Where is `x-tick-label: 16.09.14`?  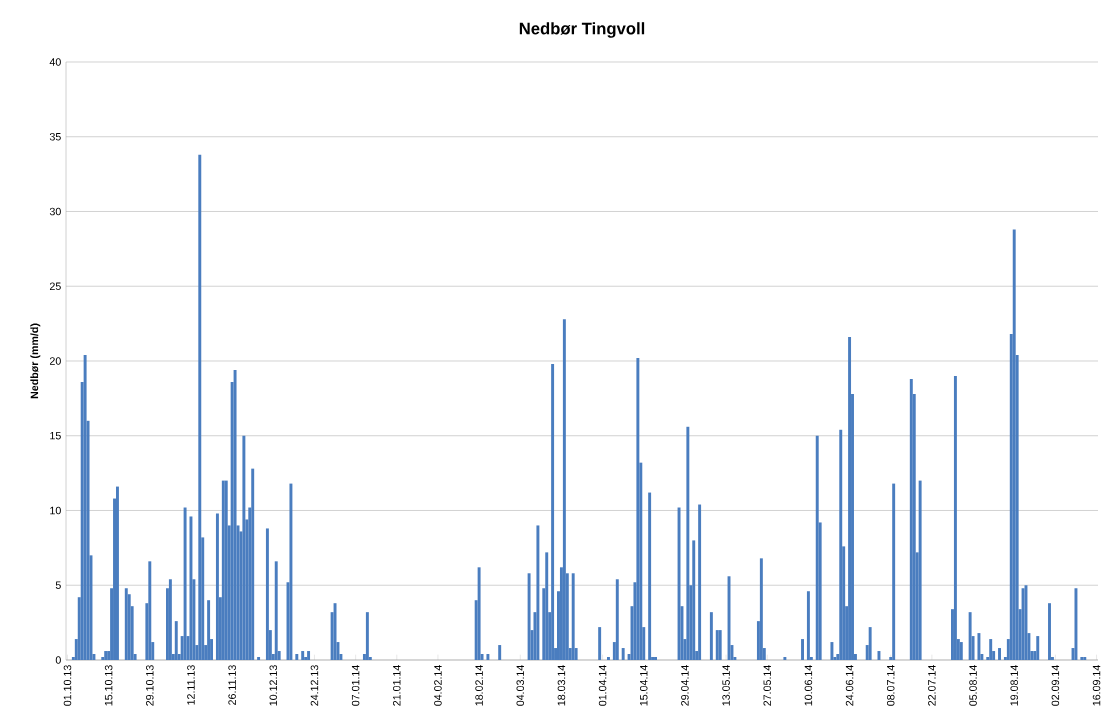
x-tick-label: 16.09.14 is located at coordinates (1096, 685).